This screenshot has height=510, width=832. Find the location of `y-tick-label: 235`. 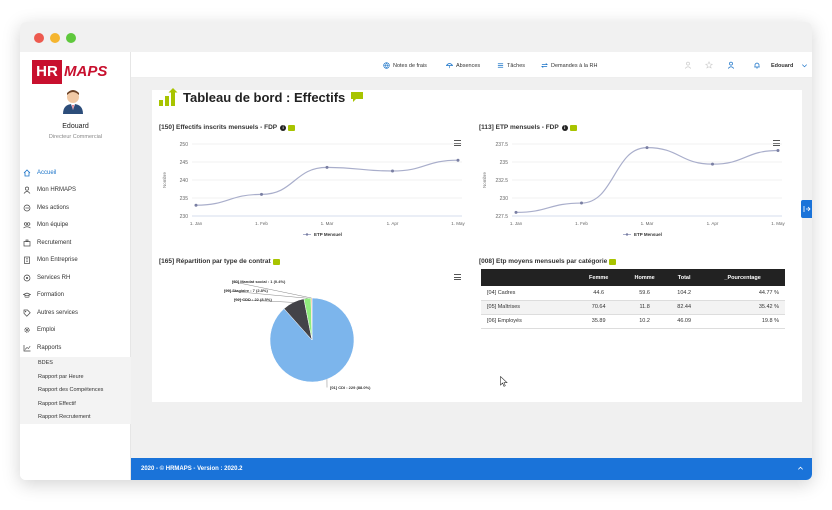

y-tick-label: 235 is located at coordinates (504, 163).